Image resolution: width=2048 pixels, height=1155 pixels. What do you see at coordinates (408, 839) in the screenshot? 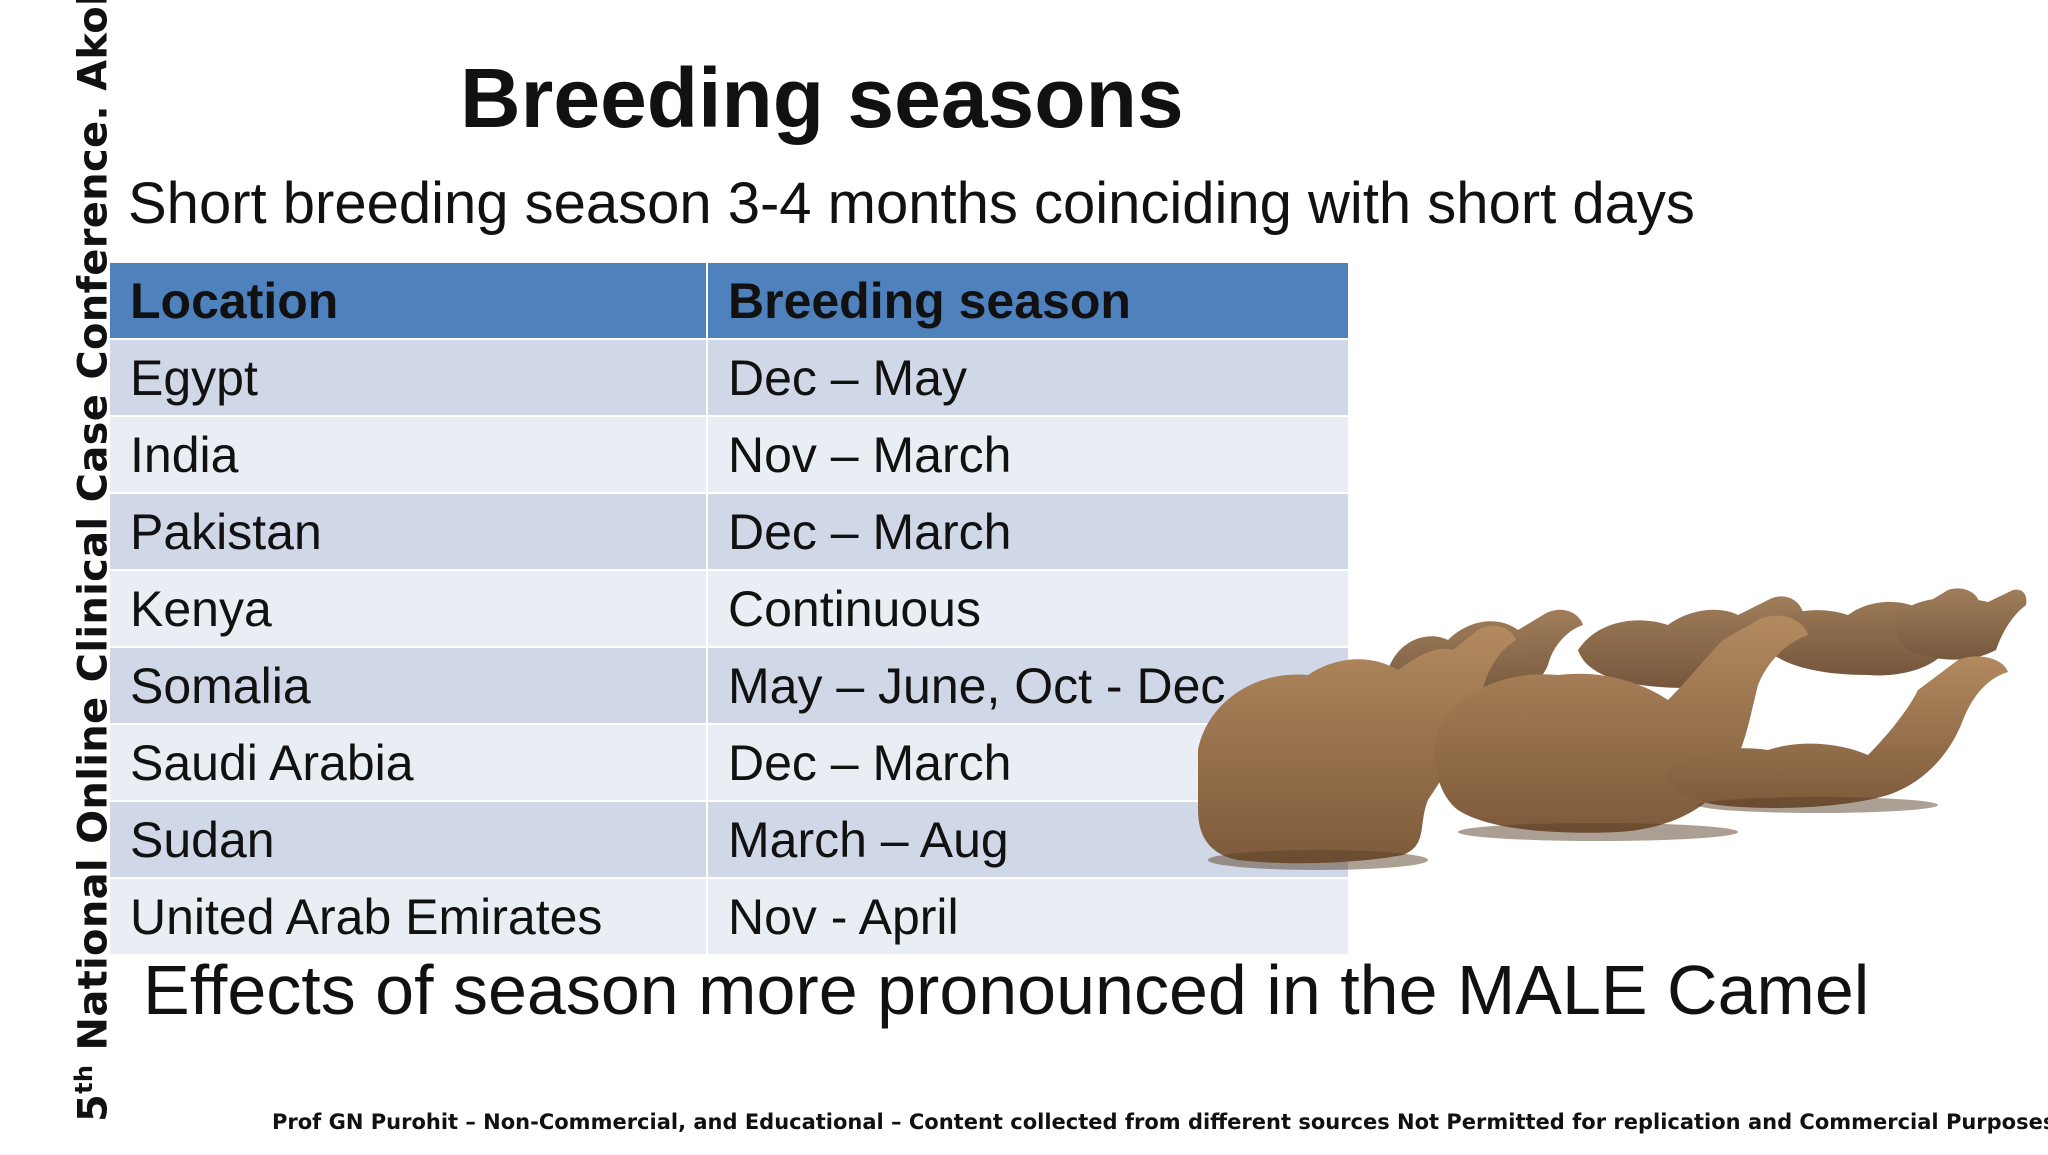
I see `location-cell: Sudan` at bounding box center [408, 839].